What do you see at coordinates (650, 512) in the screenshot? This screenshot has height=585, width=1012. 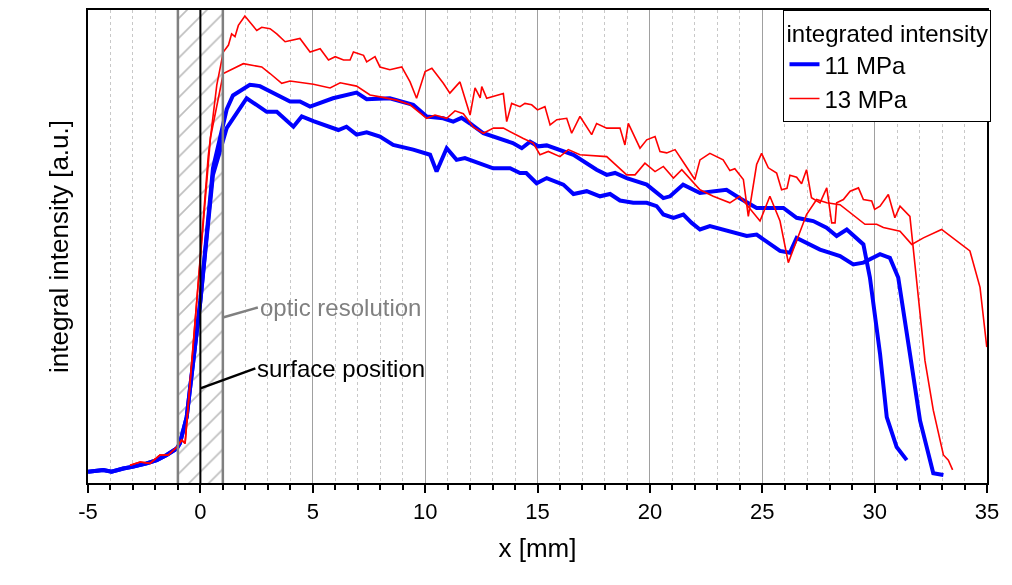 I see `x-tick-label: 20` at bounding box center [650, 512].